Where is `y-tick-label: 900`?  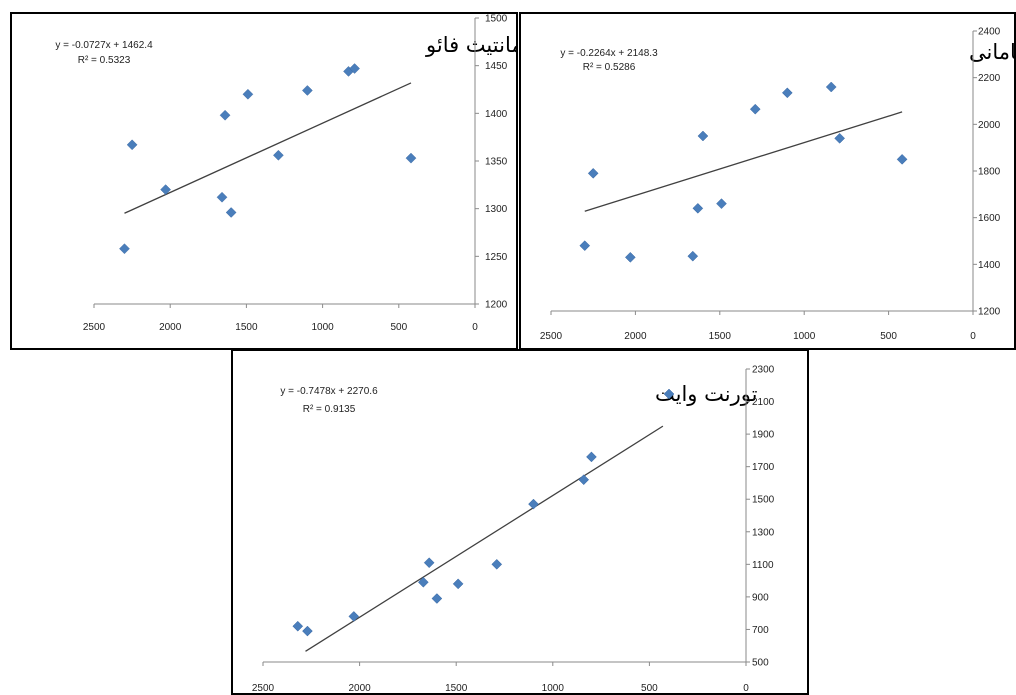
y-tick-label: 900 is located at coordinates (760, 597).